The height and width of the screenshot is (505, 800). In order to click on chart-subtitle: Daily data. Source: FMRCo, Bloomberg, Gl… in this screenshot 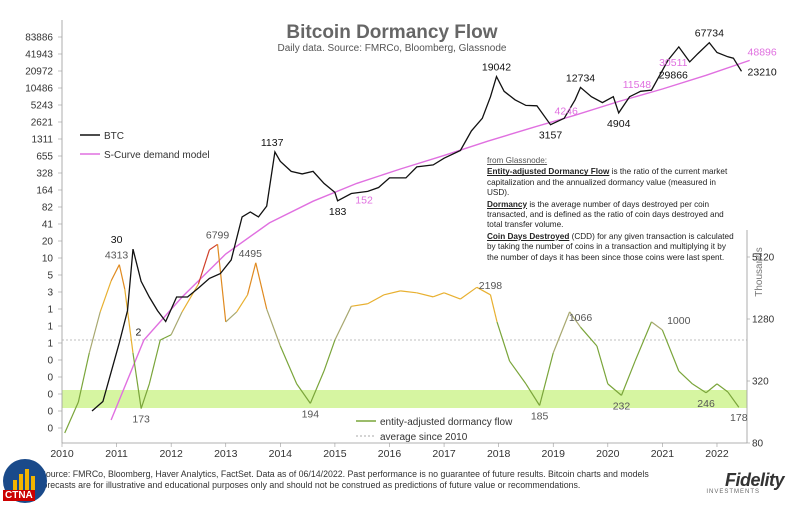, I will do `click(392, 48)`.